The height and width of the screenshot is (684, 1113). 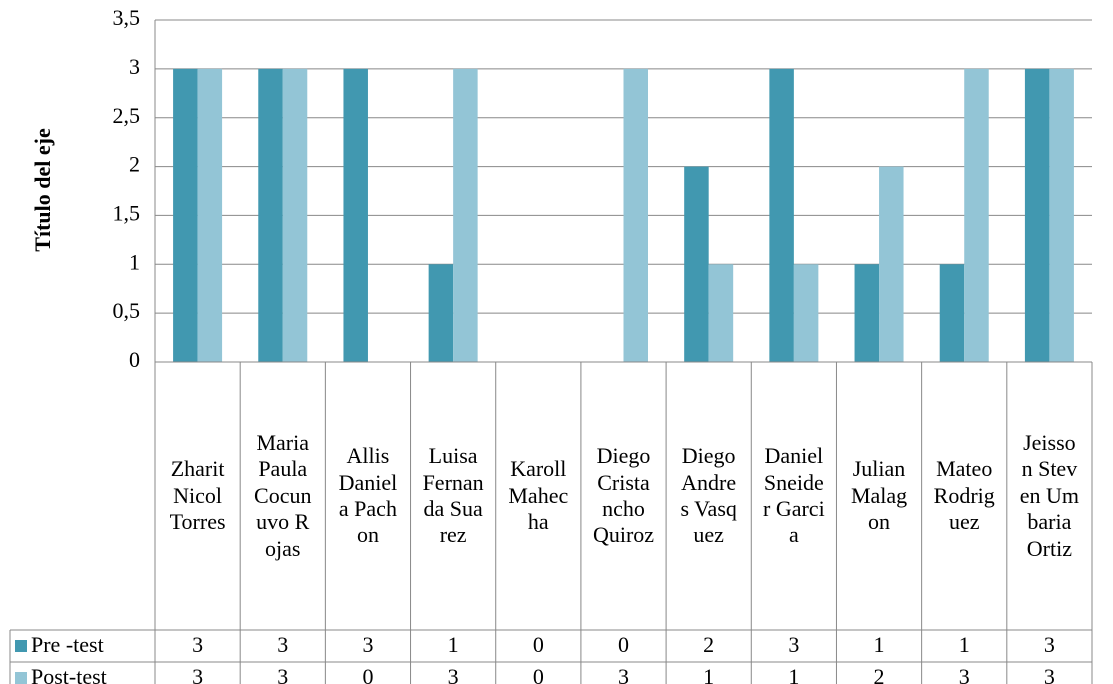 I want to click on x-tick-label: Jeisson Steven Umbaria Ortiz, so click(x=1049, y=495).